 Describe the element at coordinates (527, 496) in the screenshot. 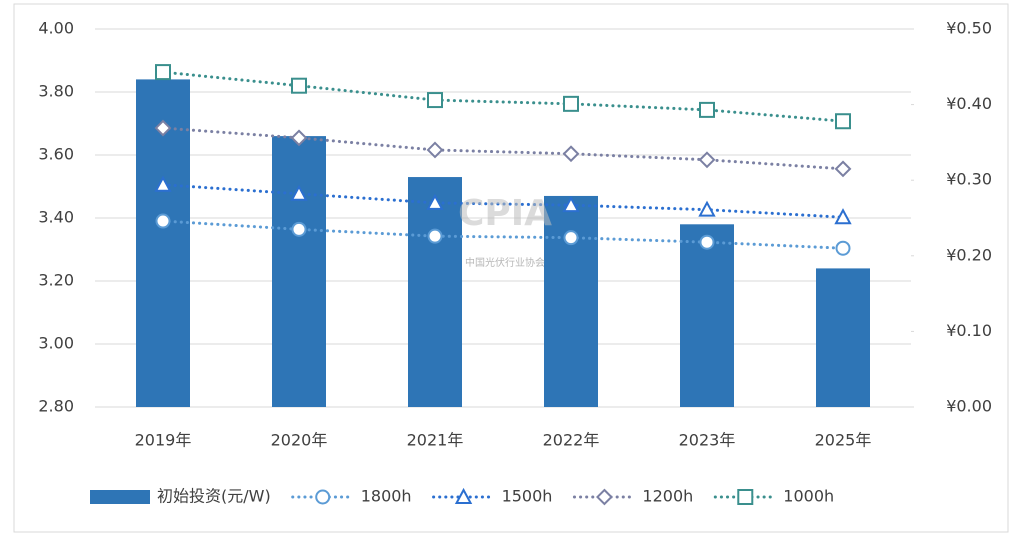

I see `legend-label: 1500h` at that location.